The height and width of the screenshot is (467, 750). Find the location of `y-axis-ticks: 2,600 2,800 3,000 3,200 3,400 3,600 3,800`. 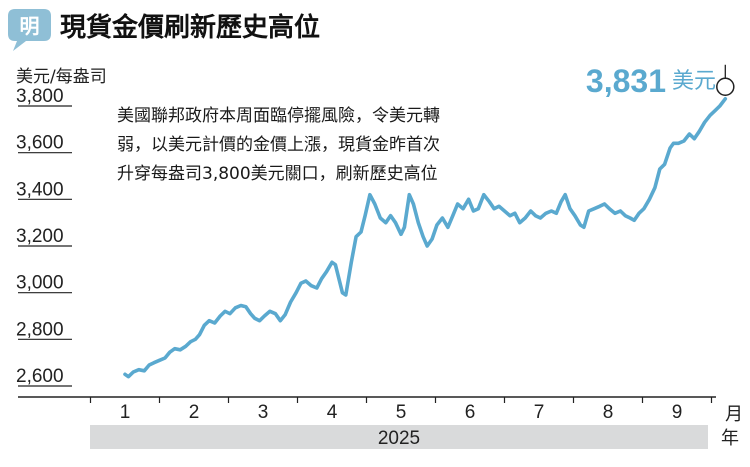

y-axis-ticks: 2,600 2,800 3,000 3,200 3,400 3,600 3,800 is located at coordinates (44, 236).